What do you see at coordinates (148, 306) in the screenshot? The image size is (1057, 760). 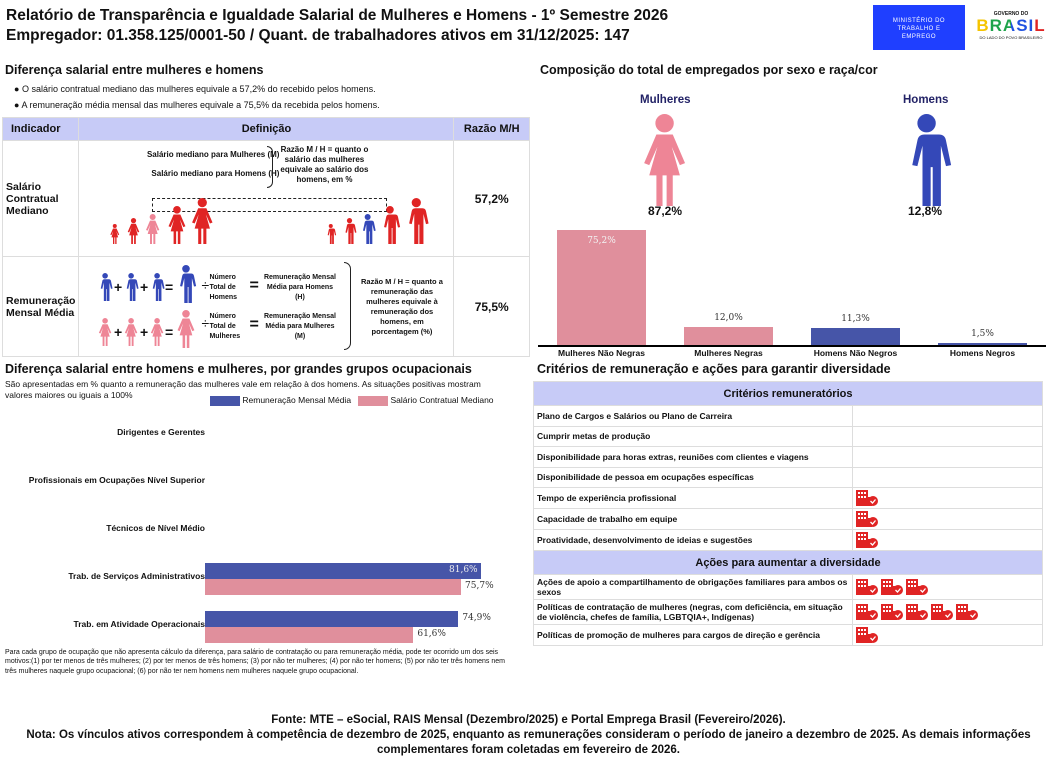 I see `people-equation-illustration: + + = + + =` at bounding box center [148, 306].